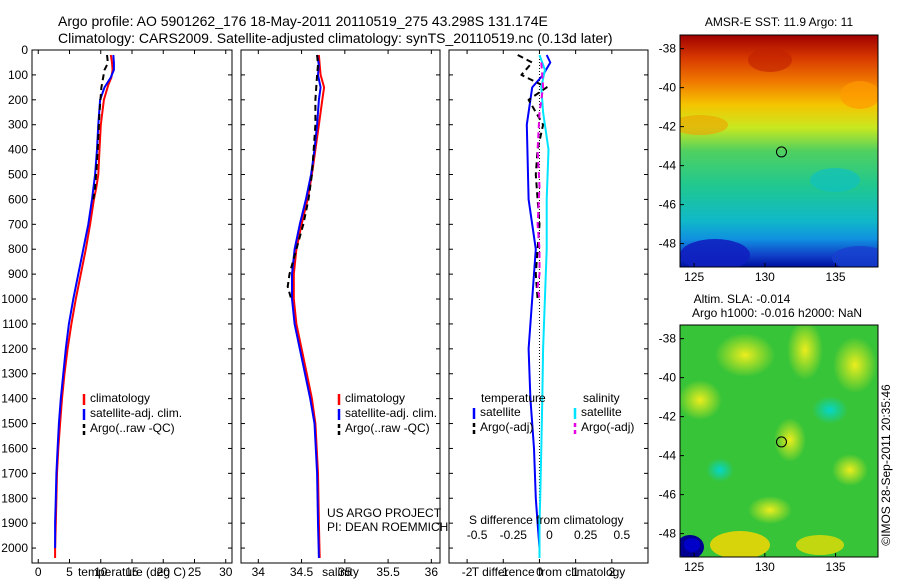  Describe the element at coordinates (514, 535) in the screenshot. I see `difference-top-tick-label: -0.25` at that location.